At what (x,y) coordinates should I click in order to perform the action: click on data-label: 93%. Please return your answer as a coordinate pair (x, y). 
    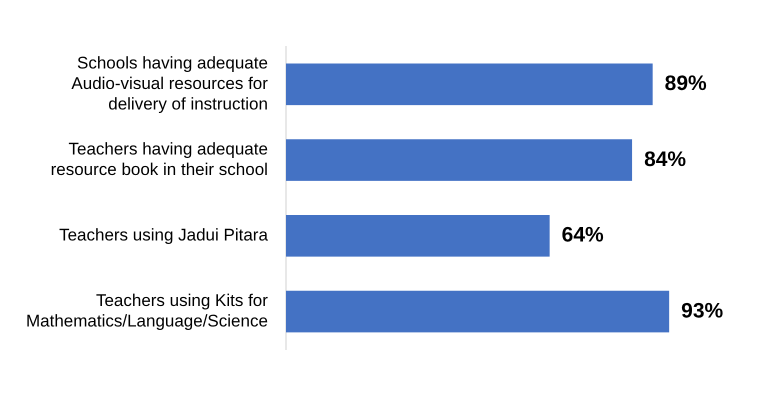
    Looking at the image, I should click on (702, 310).